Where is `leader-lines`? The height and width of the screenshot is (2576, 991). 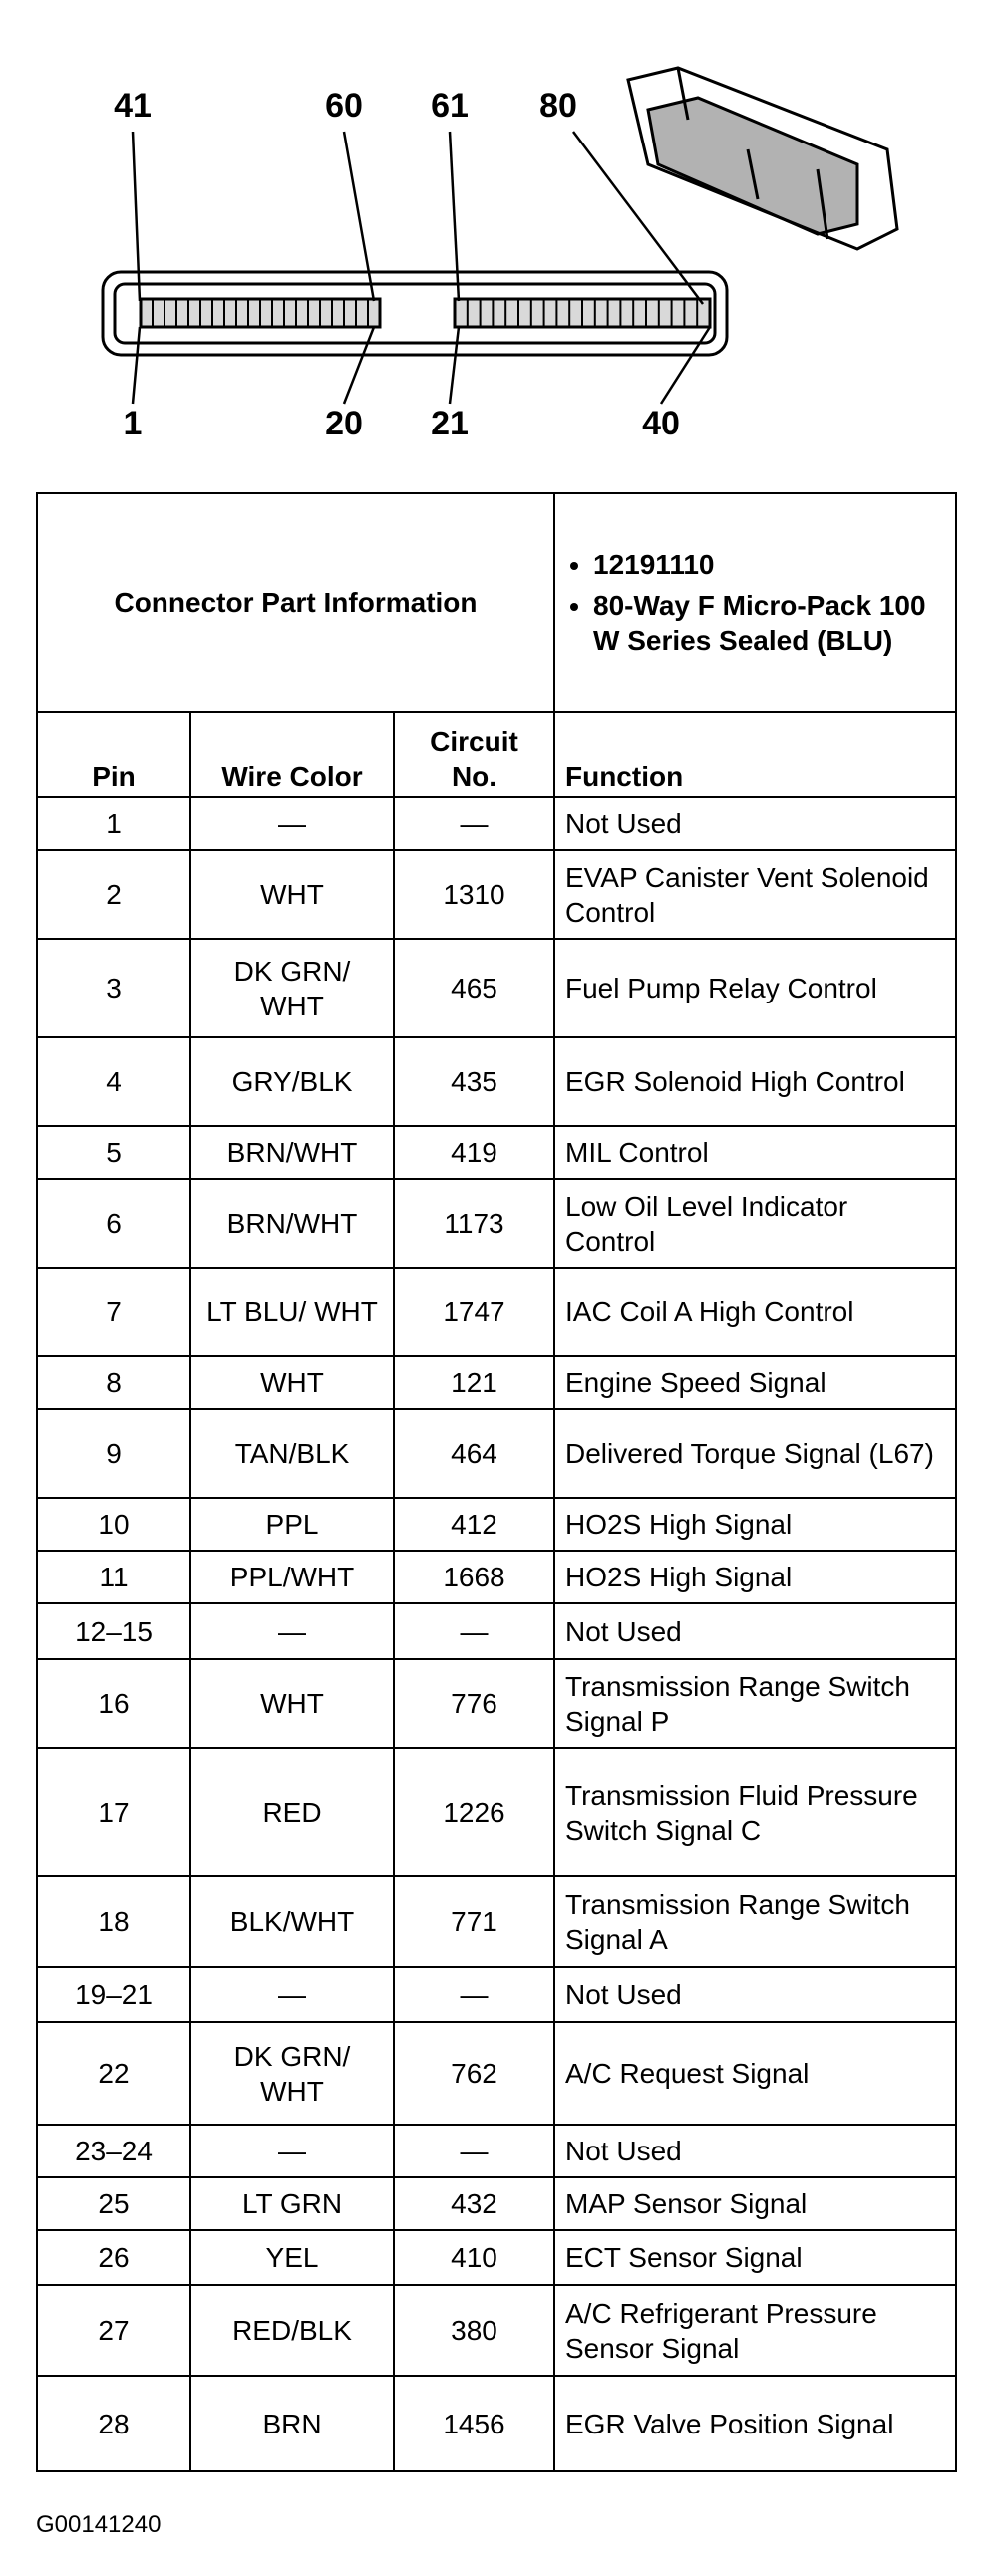 leader-lines is located at coordinates (421, 268).